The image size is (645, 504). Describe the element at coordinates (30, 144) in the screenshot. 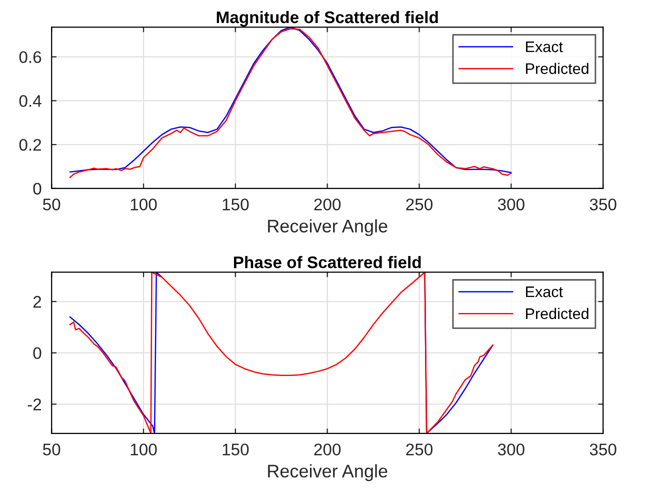

I see `y-tick-label: 0.2` at that location.